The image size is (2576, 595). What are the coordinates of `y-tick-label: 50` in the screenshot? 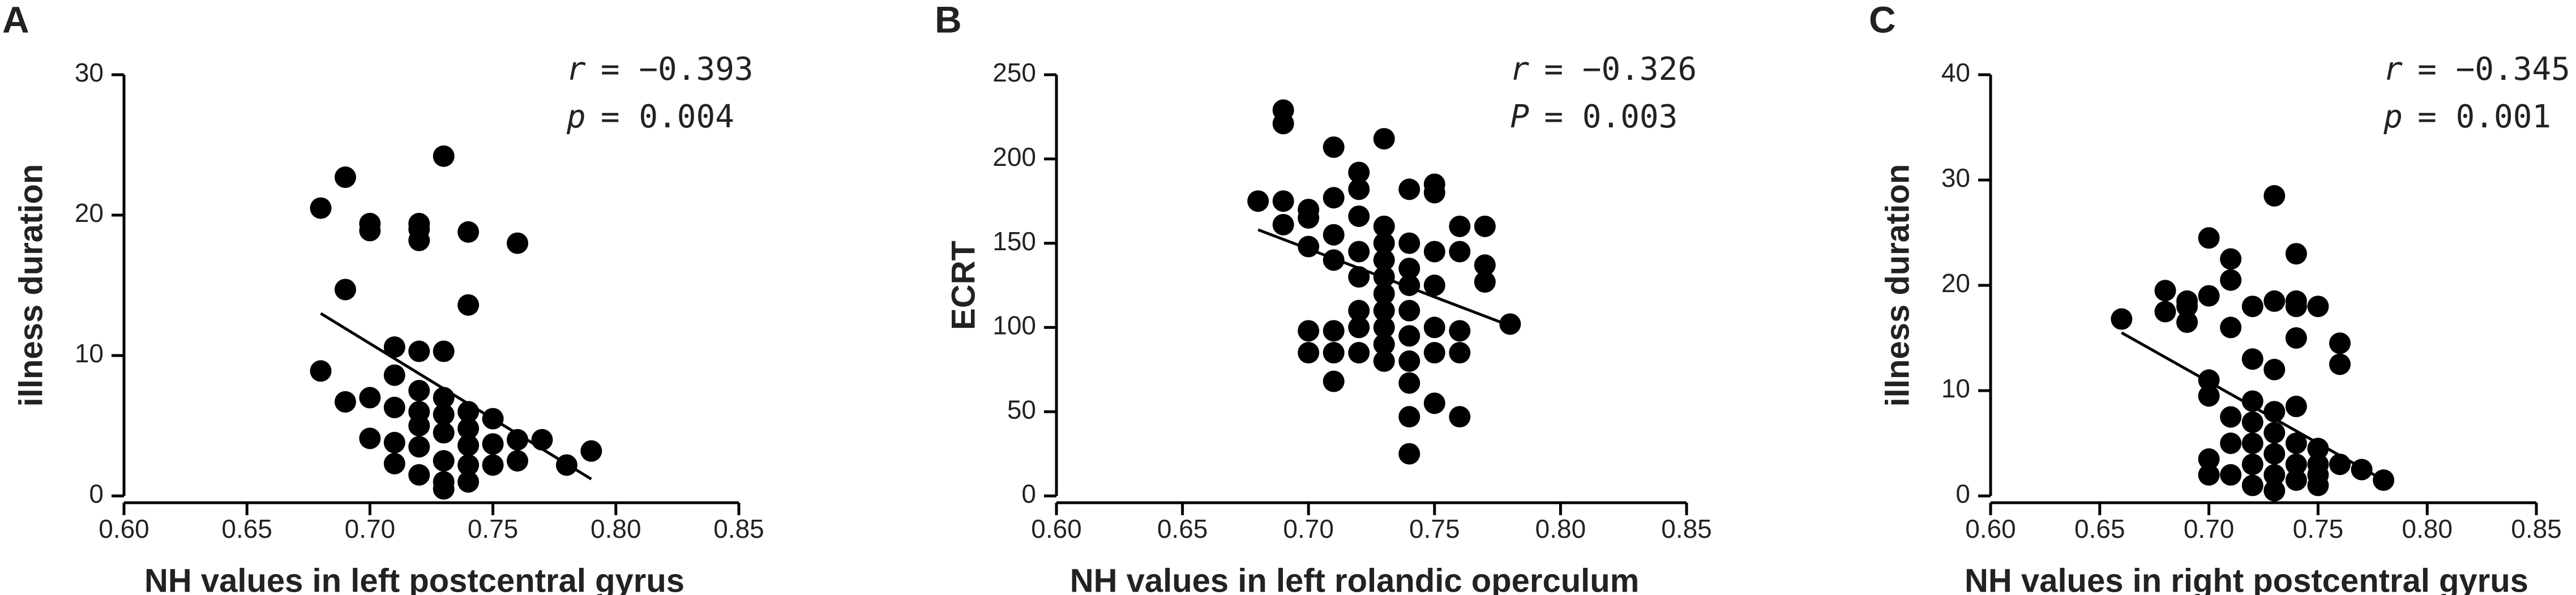 It's located at (1021, 409).